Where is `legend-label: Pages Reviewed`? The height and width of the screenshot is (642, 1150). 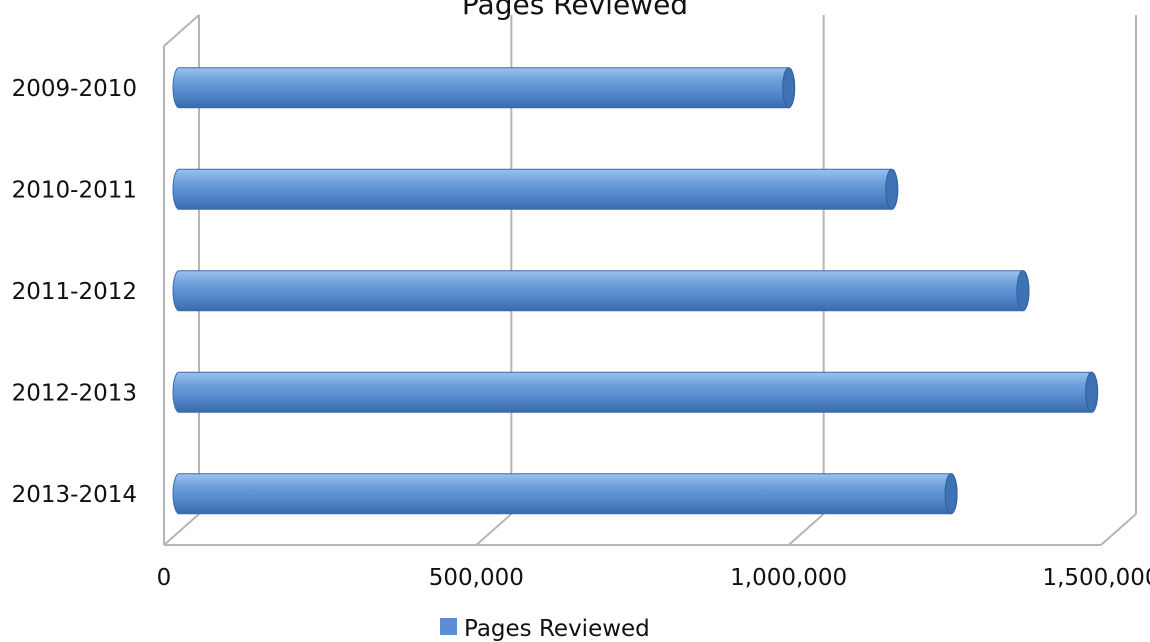
legend-label: Pages Reviewed is located at coordinates (557, 629).